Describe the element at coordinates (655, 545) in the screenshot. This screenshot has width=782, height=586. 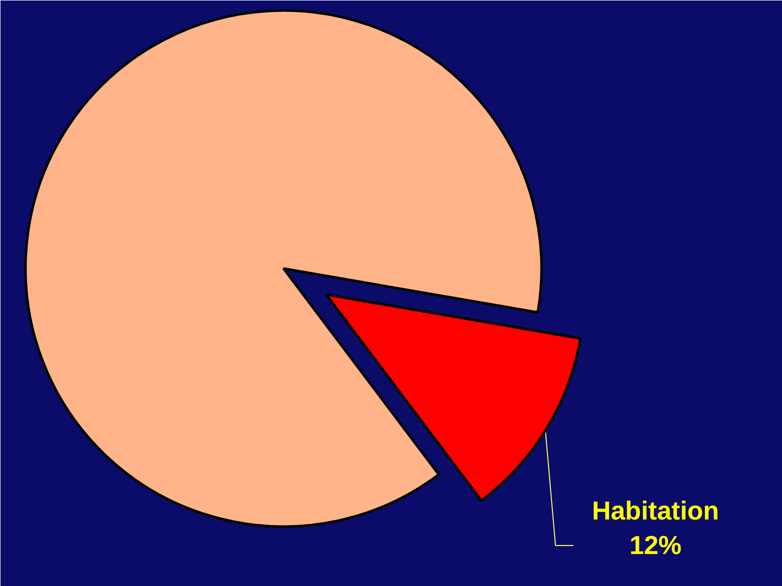
I see `data-label: 12%` at that location.